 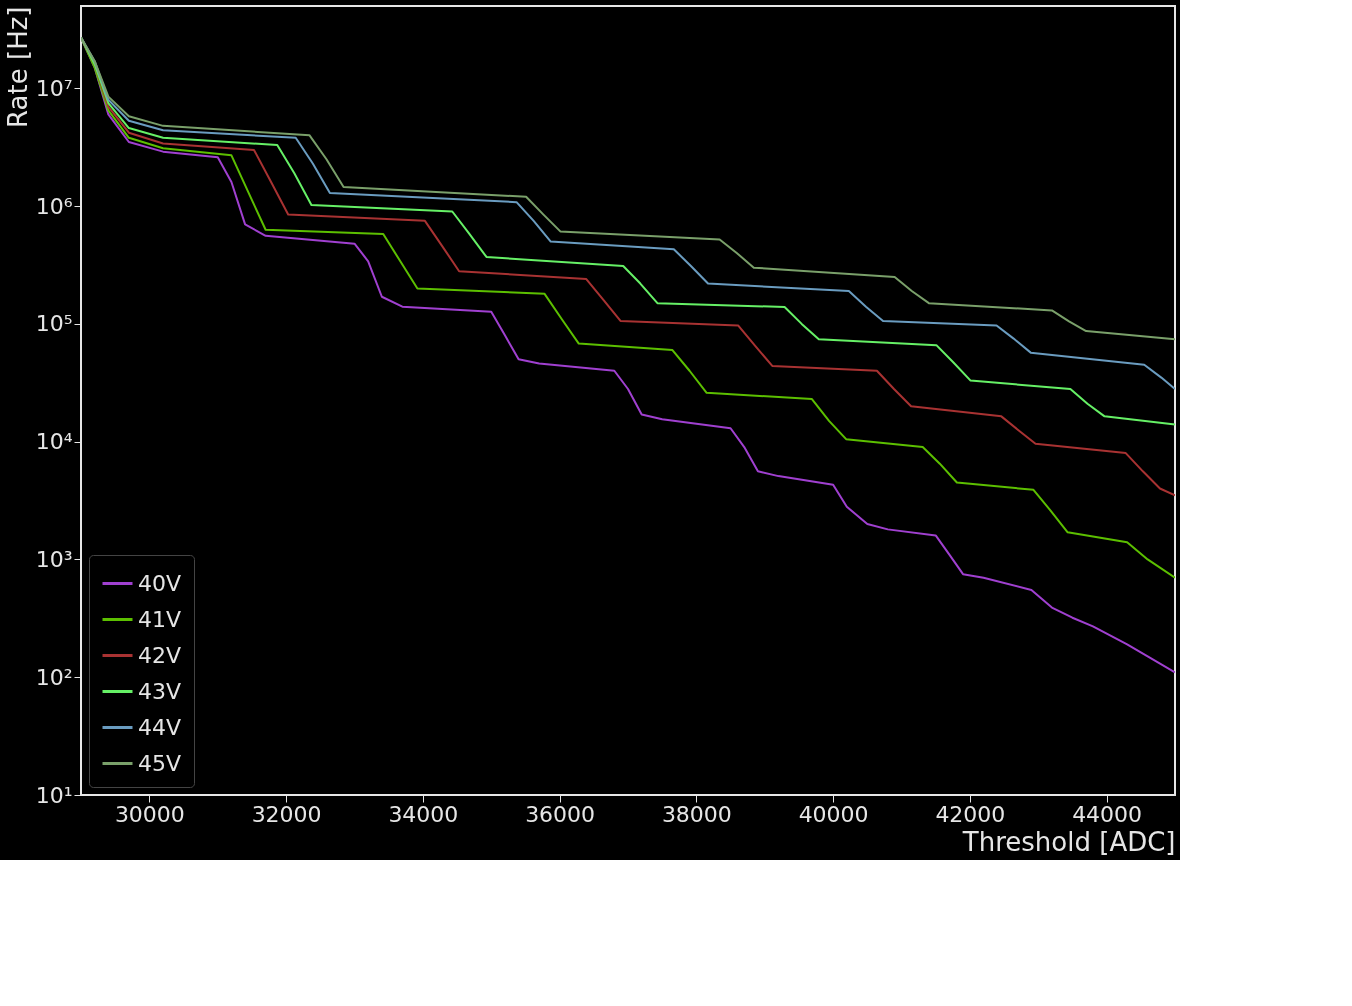 What do you see at coordinates (160, 727) in the screenshot?
I see `legend-label: 44V` at bounding box center [160, 727].